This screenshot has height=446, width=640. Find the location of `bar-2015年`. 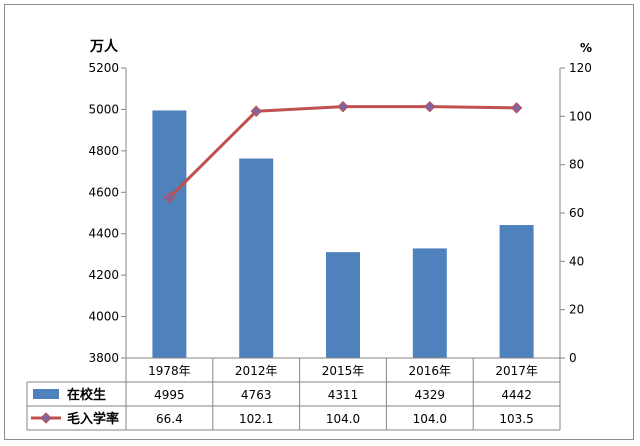

bar-2015年 is located at coordinates (343, 305).